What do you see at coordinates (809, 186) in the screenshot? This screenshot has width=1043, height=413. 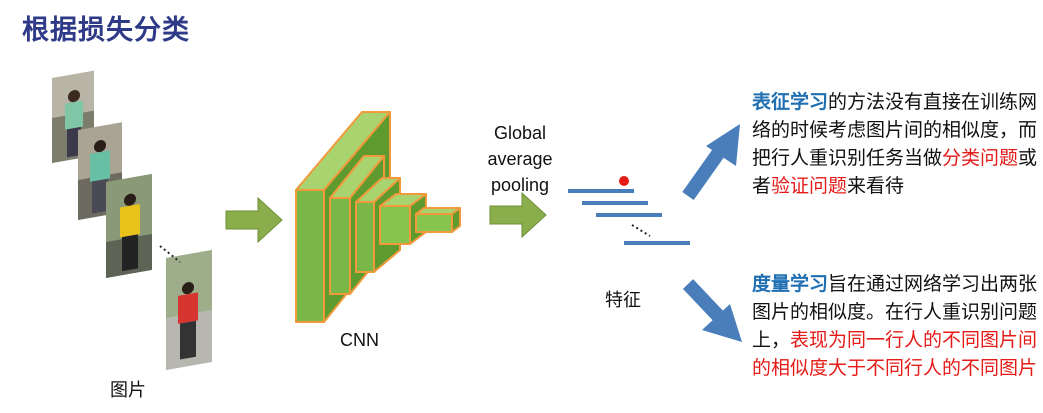 I see `representation-red-2: 验证问题` at bounding box center [809, 186].